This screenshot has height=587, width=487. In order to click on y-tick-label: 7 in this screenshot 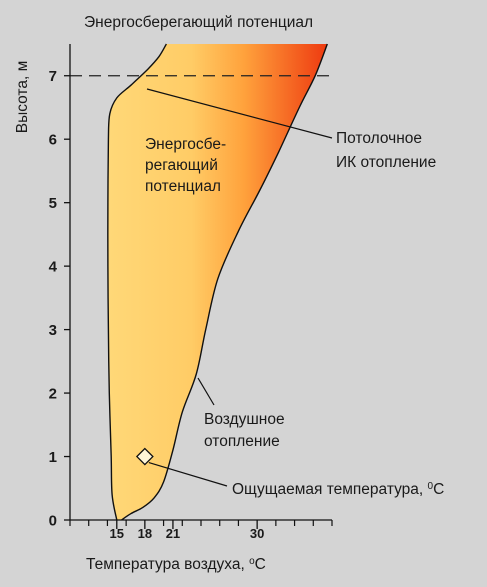, I will do `click(53, 76)`.